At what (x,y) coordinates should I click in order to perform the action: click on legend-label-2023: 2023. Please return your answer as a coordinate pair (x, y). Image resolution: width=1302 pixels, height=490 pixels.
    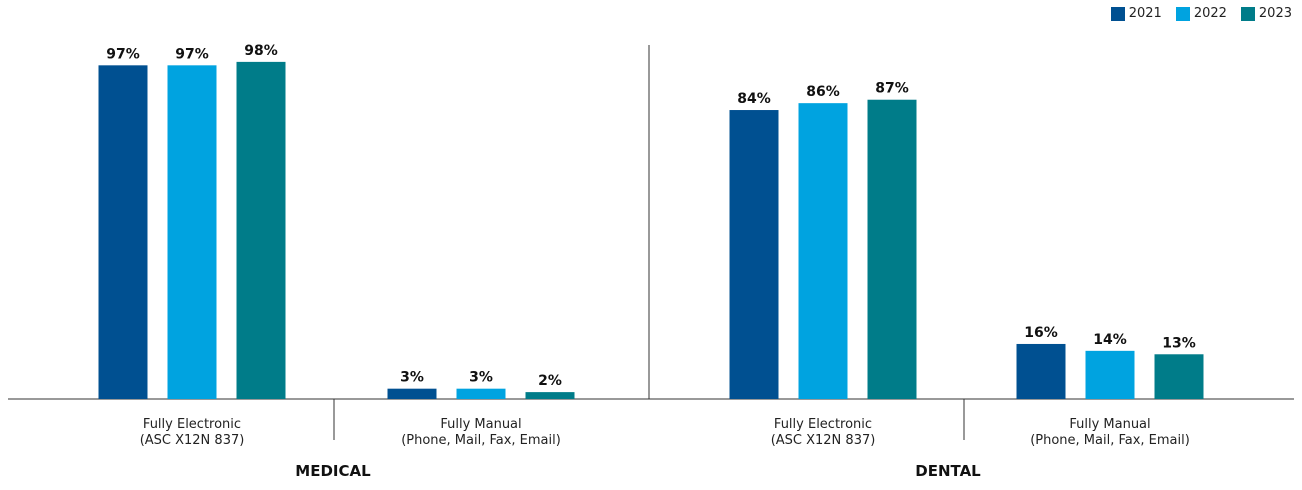
    Looking at the image, I should click on (1275, 13).